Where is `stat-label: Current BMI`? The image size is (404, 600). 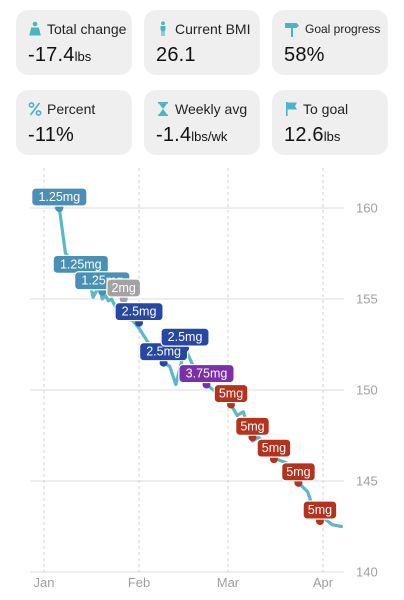
stat-label: Current BMI is located at coordinates (213, 29).